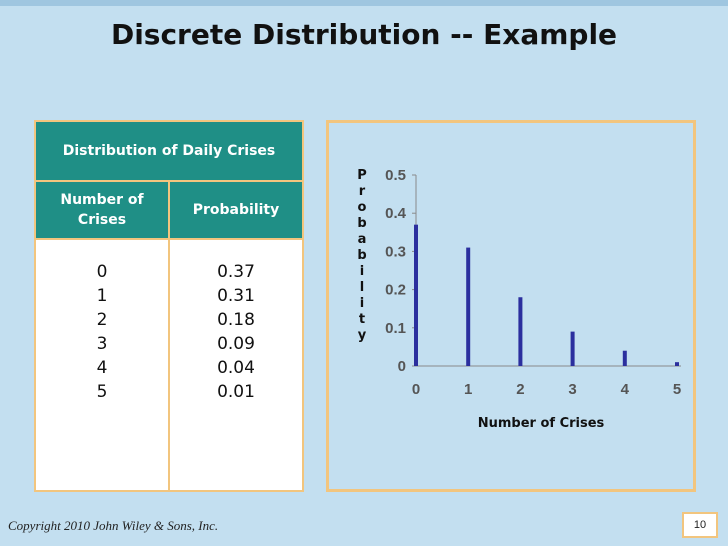  I want to click on x-tick-label: 0, so click(416, 389).